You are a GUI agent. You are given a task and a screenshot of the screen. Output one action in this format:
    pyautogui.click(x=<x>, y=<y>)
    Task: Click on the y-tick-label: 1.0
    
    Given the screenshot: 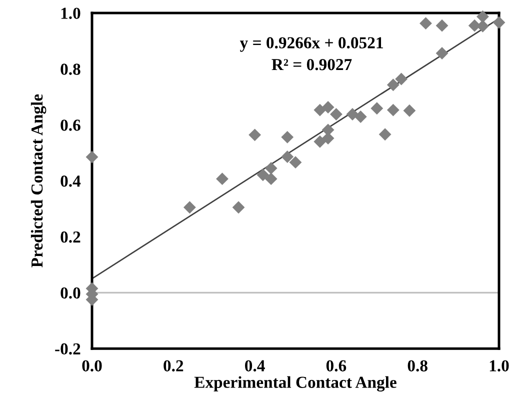 What is the action you would take?
    pyautogui.click(x=70, y=14)
    